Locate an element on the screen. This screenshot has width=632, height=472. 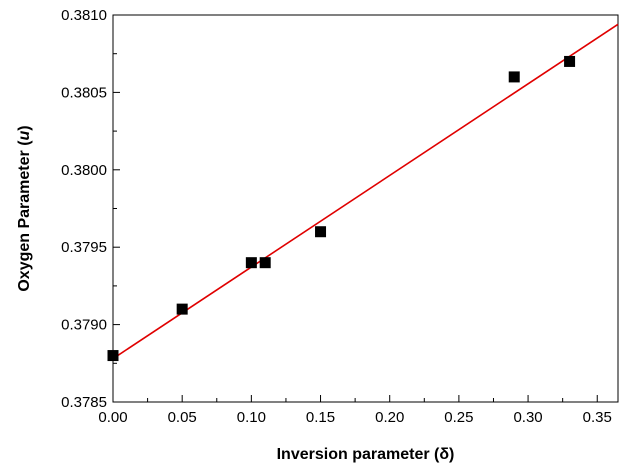
y-tick-label: 0.3810 is located at coordinates (84, 15).